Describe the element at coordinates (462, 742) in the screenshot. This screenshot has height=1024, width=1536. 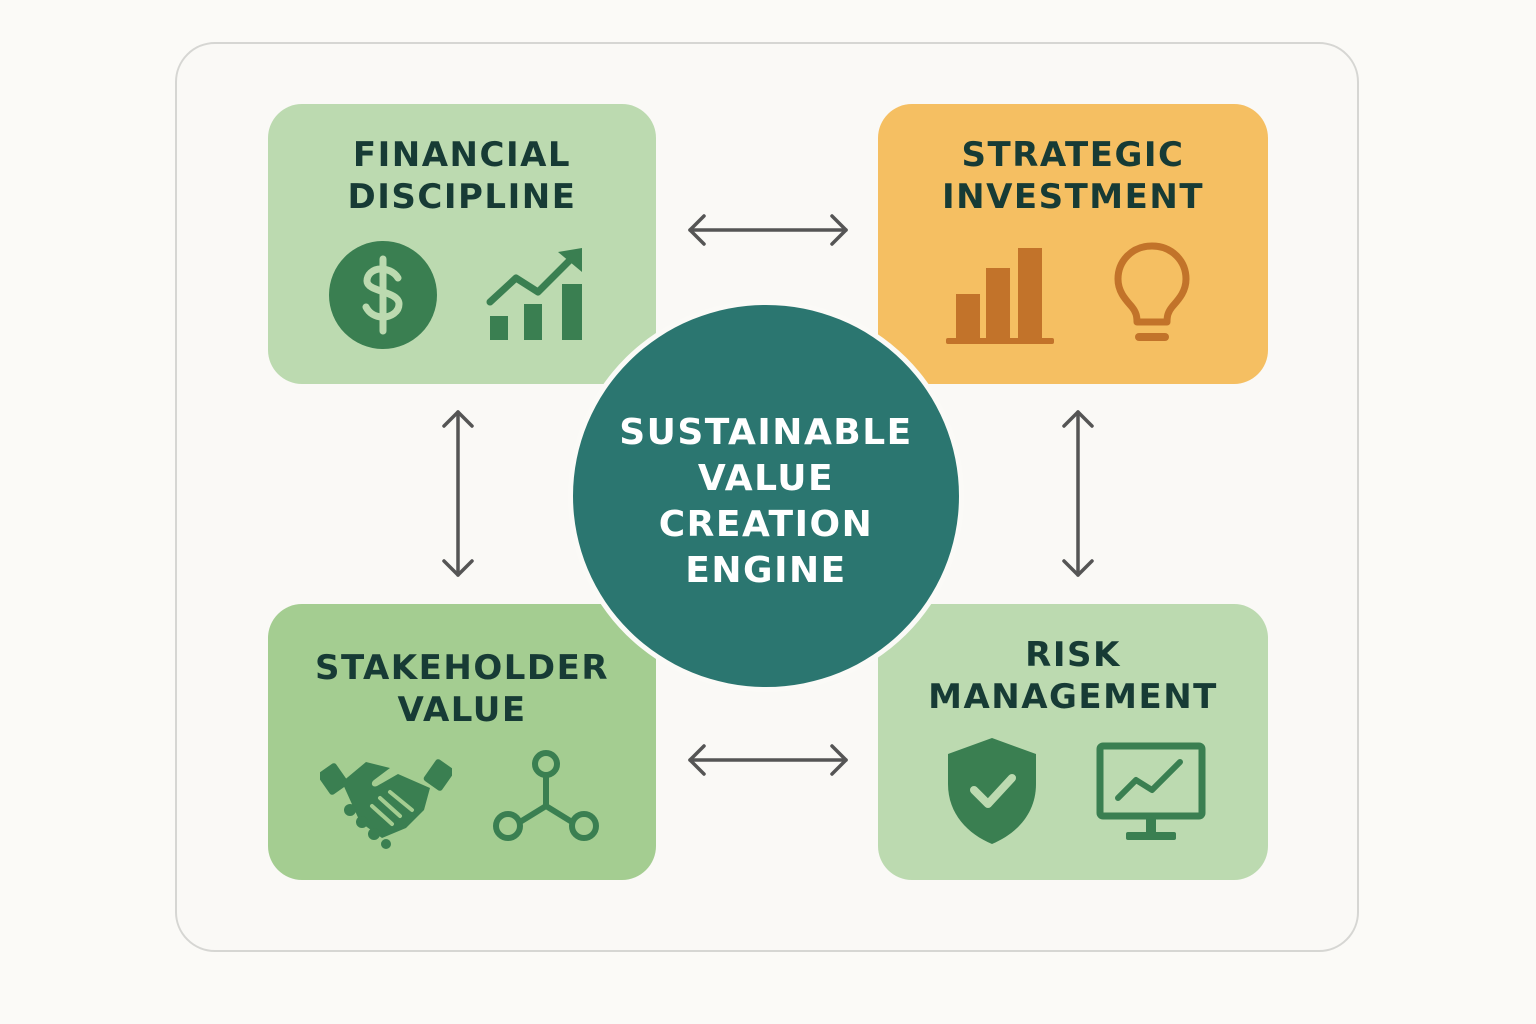
I see `stakeholder-value-card: STAKEHOLDER VALUE` at that location.